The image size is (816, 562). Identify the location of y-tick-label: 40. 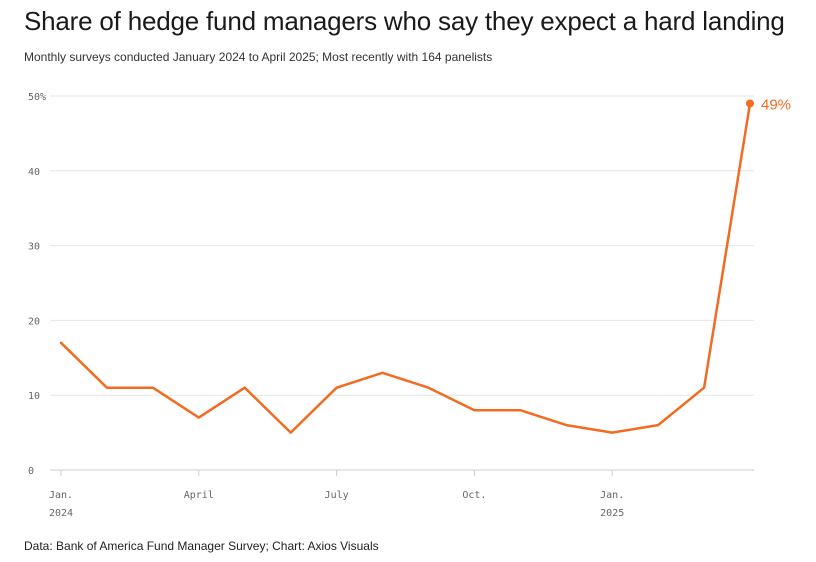
(34, 172).